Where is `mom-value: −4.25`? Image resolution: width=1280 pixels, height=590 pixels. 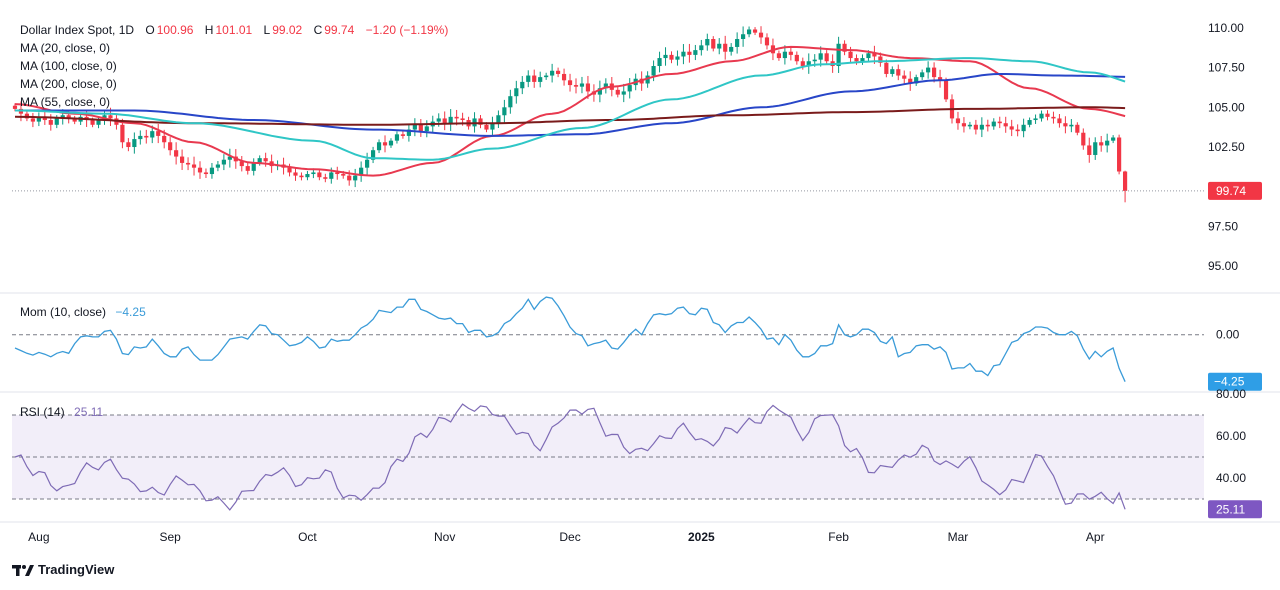
mom-value: −4.25 is located at coordinates (130, 312).